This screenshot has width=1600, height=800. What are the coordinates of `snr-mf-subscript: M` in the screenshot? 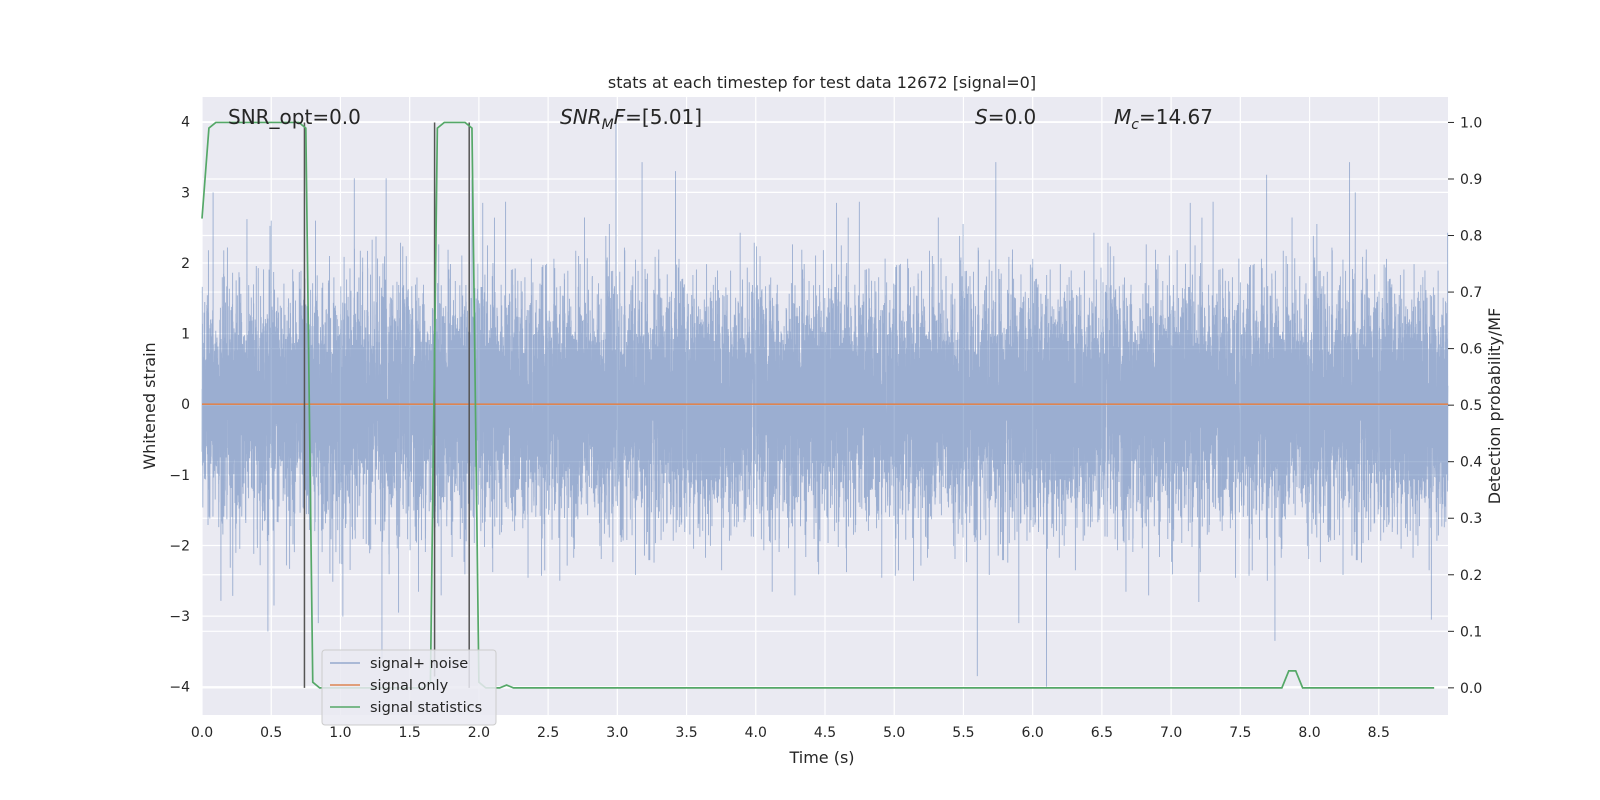 It's located at (608, 125).